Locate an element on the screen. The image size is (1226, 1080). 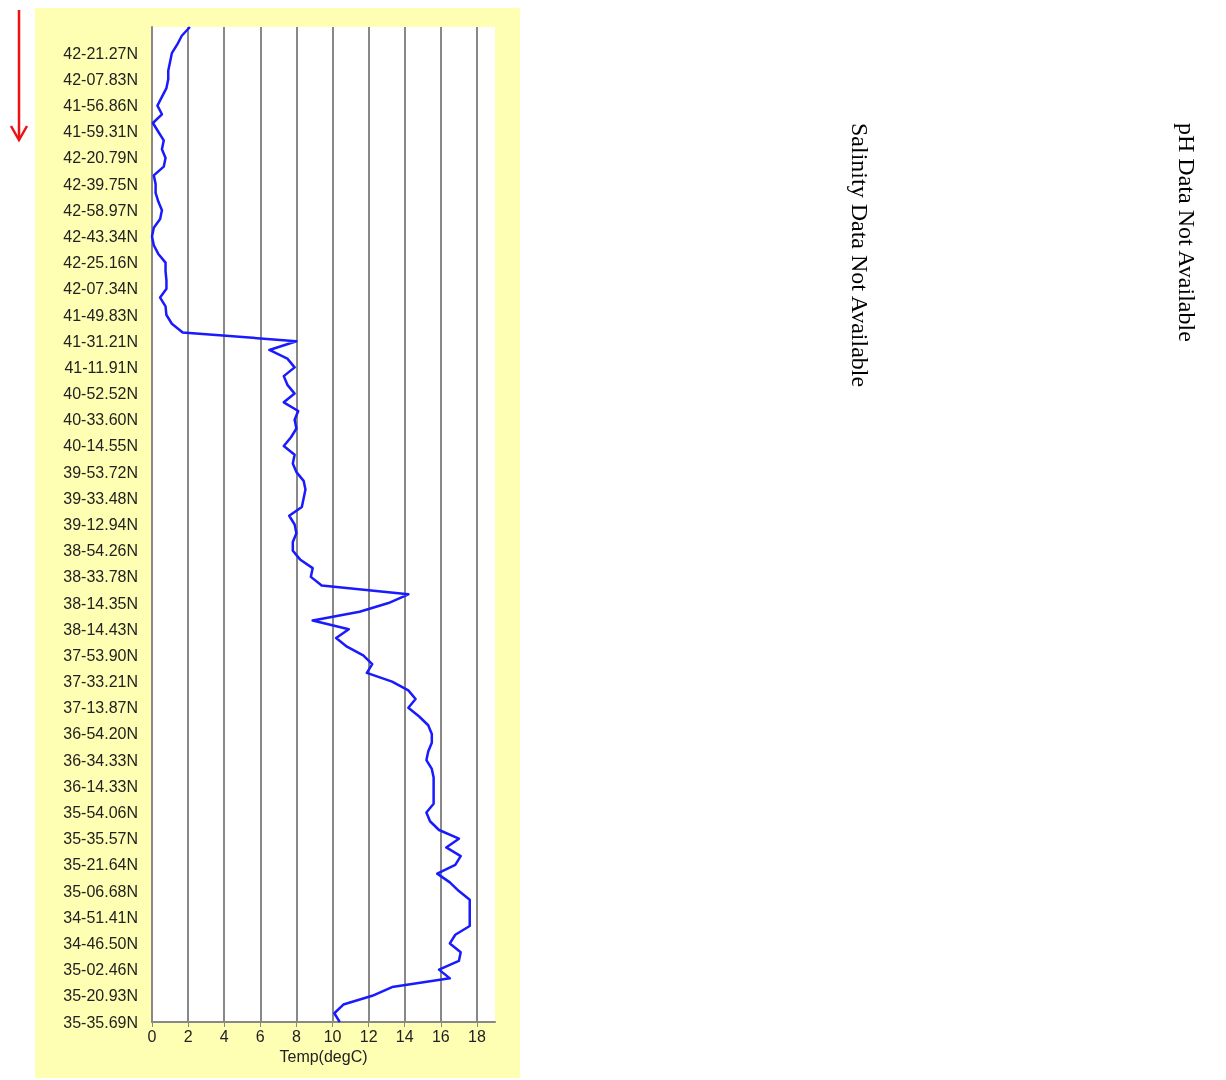
x-tick-label: 4 is located at coordinates (224, 1036).